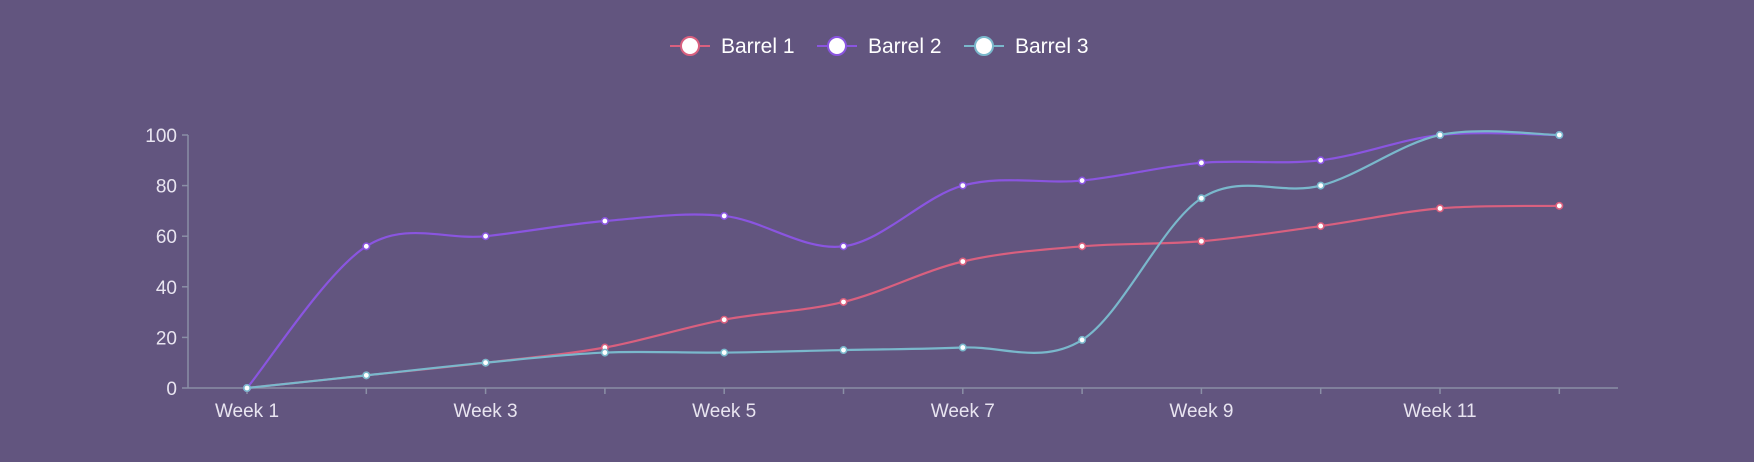 The width and height of the screenshot is (1754, 462). Describe the element at coordinates (167, 263) in the screenshot. I see `y-axis: 0 20 40 60 80 100` at that location.